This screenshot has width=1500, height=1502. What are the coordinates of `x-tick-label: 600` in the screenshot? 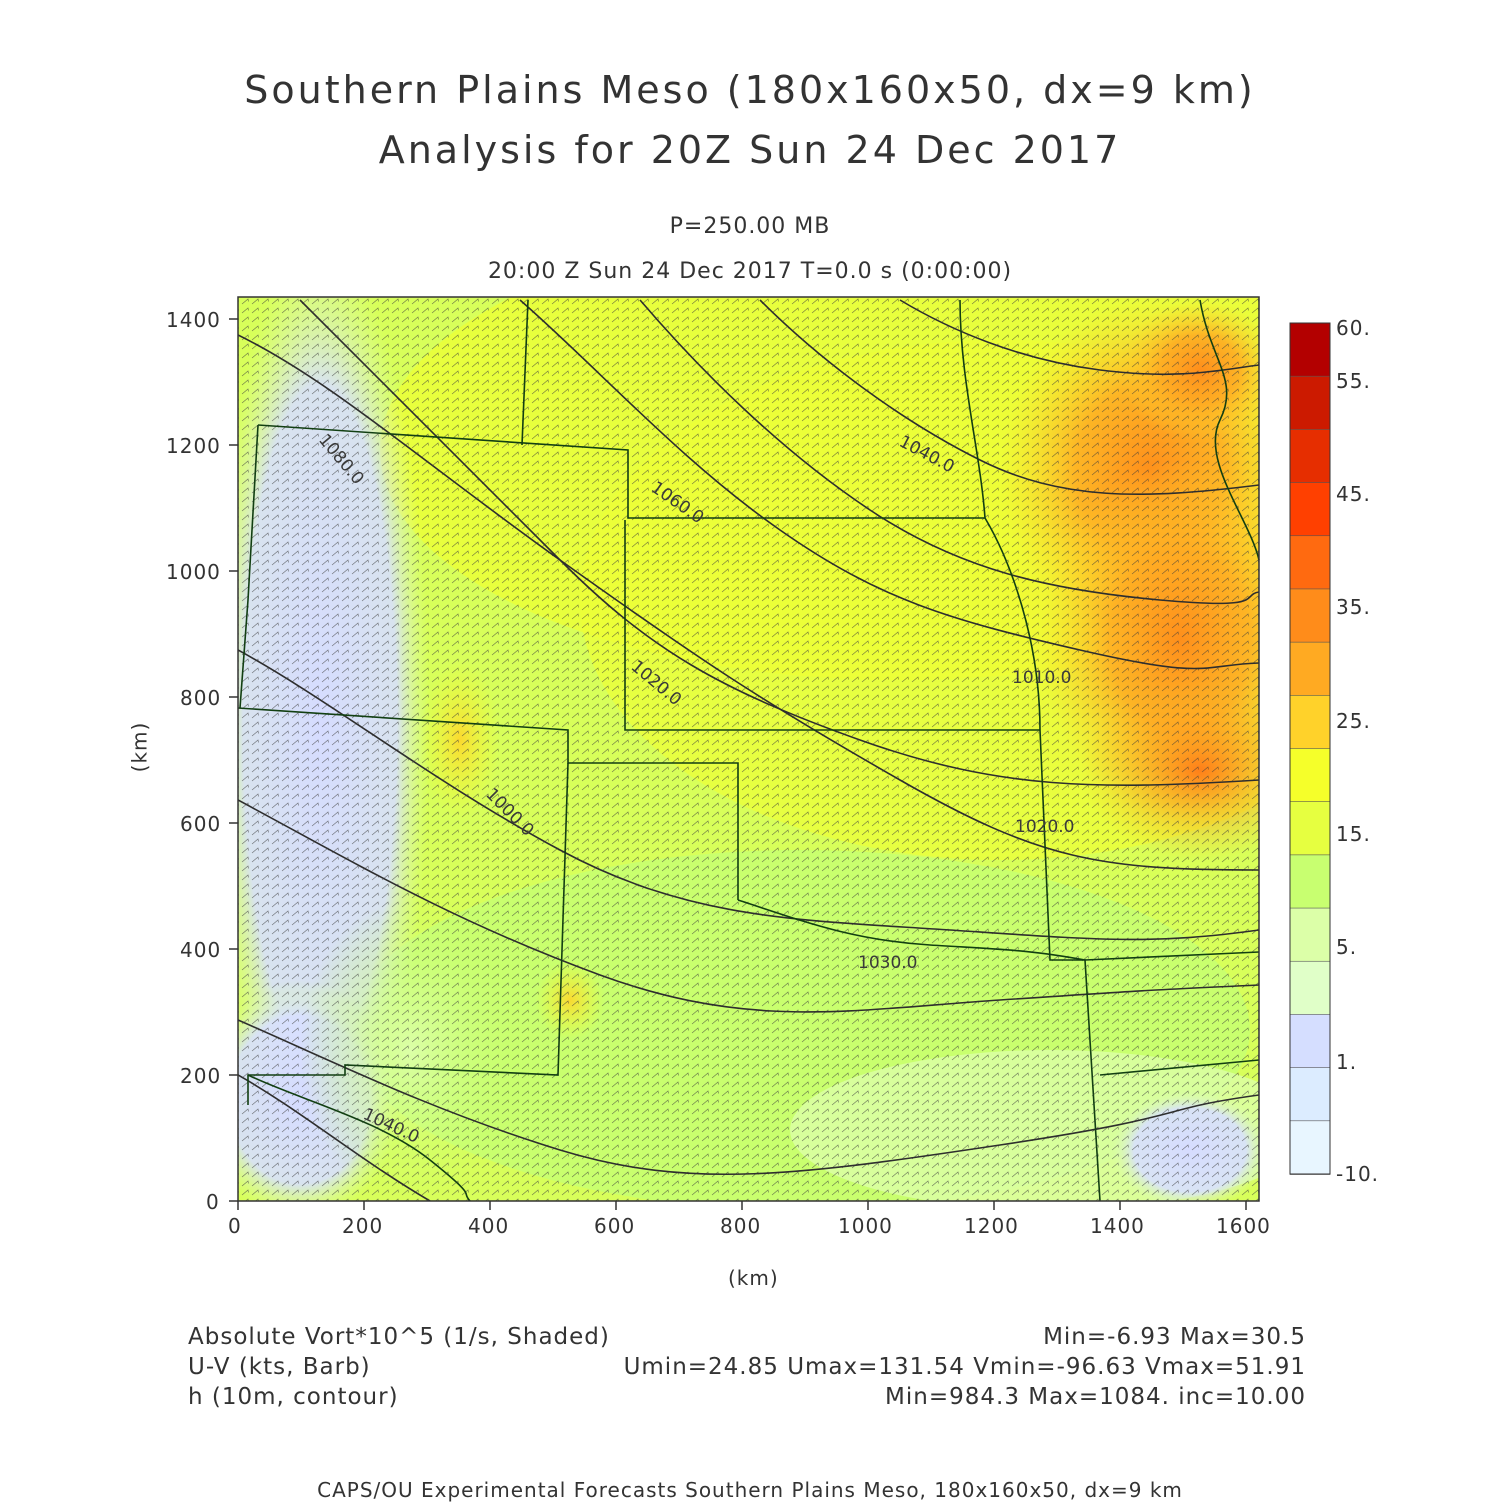 It's located at (615, 1226).